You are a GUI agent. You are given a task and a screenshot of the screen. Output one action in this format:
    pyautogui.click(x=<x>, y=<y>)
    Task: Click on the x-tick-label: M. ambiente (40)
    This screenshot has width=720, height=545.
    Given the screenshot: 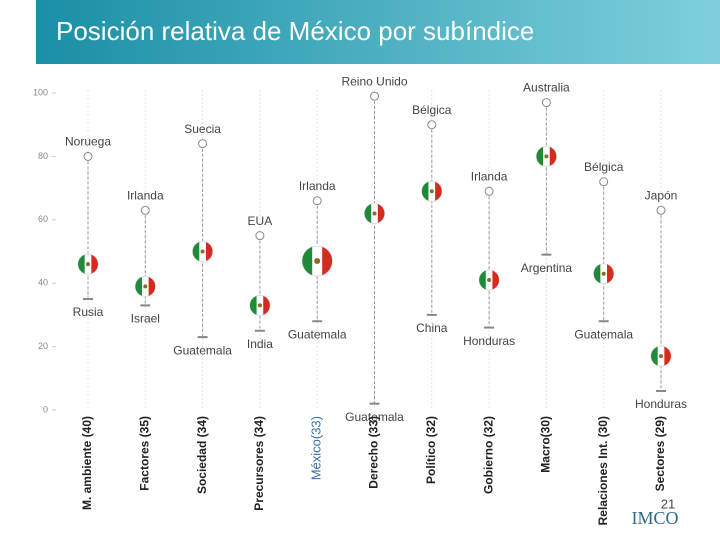 What is the action you would take?
    pyautogui.click(x=87, y=463)
    